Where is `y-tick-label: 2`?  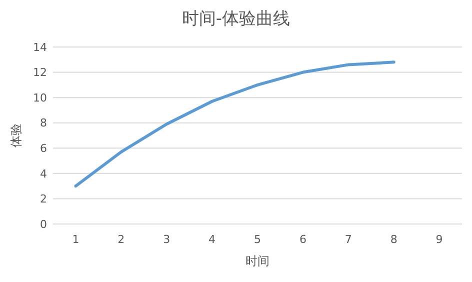 y-tick-label: 2 is located at coordinates (43, 199).